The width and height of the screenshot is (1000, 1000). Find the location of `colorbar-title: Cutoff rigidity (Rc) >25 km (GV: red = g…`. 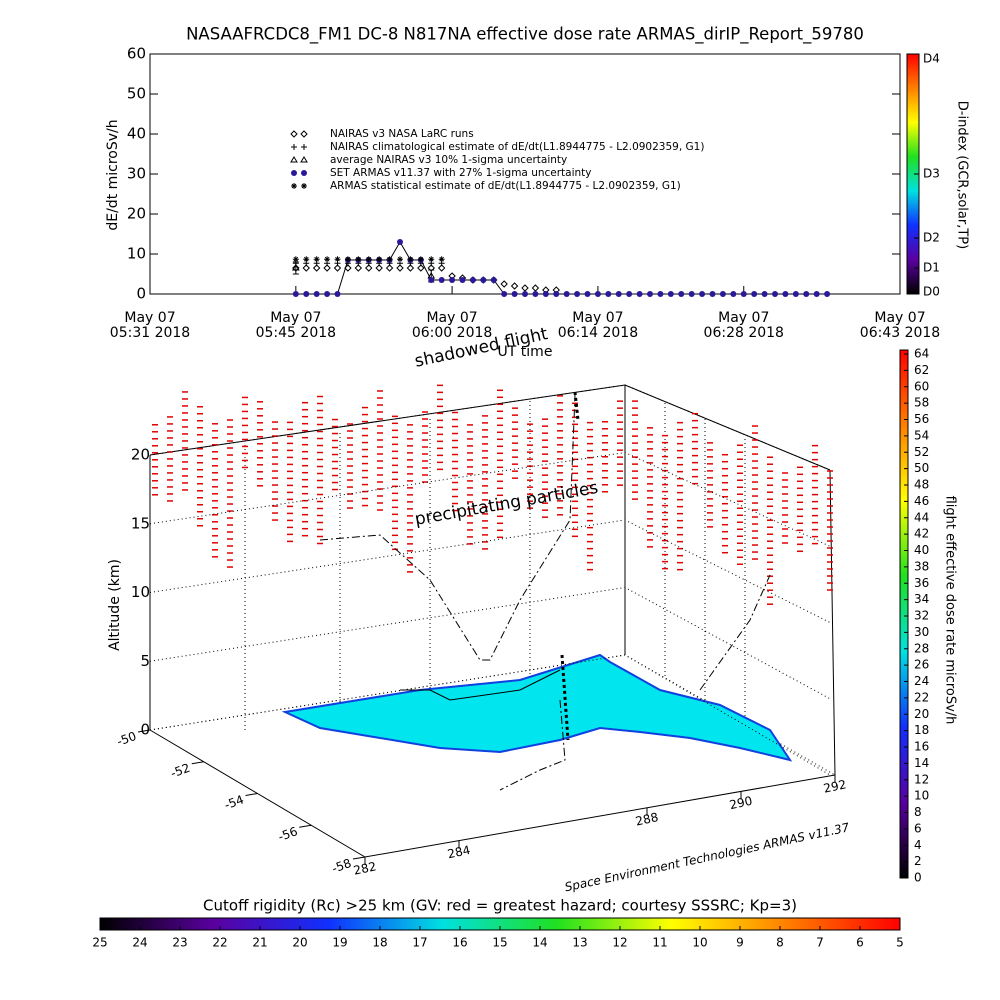

colorbar-title: Cutoff rigidity (Rc) >25 km (GV: red = g… is located at coordinates (500, 906).